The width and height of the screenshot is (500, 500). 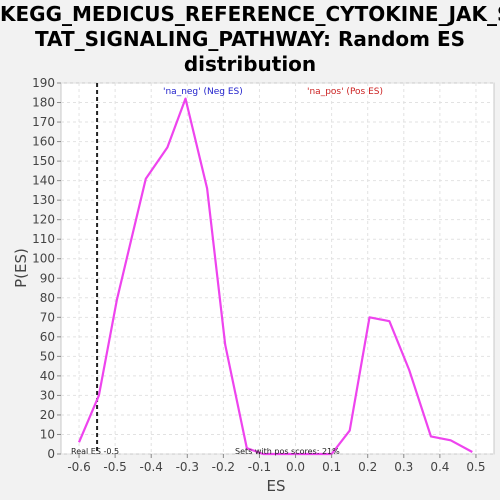 What do you see at coordinates (276, 486) in the screenshot?
I see `x-axis-label: ES` at bounding box center [276, 486].